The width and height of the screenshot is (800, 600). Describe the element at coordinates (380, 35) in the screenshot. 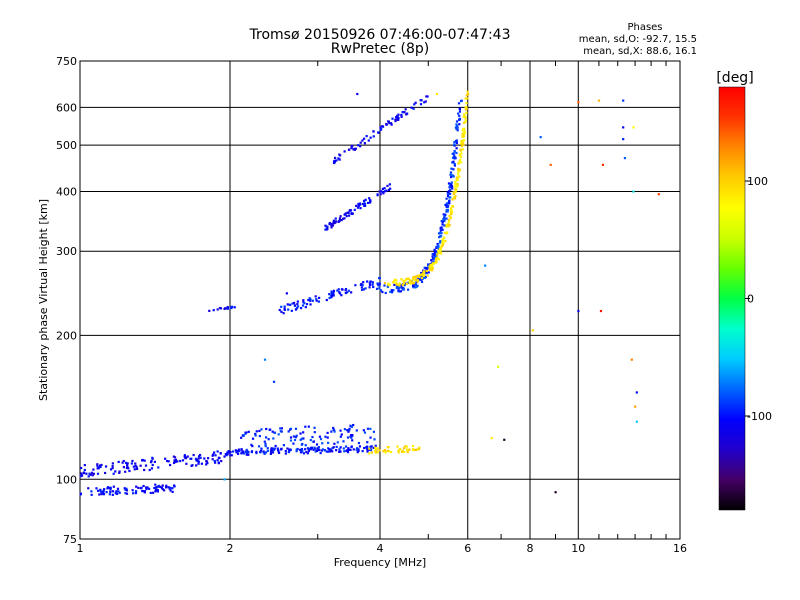

I see `chart-title: Tromsø 20150926 07:46:00-07:47:43` at that location.